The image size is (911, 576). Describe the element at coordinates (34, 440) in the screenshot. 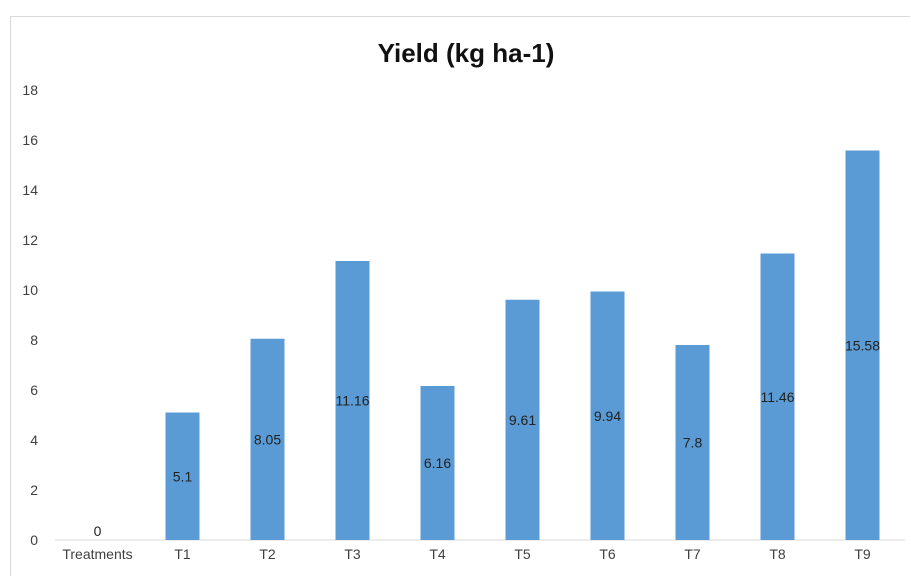

I see `y-tick-label: 4` at that location.